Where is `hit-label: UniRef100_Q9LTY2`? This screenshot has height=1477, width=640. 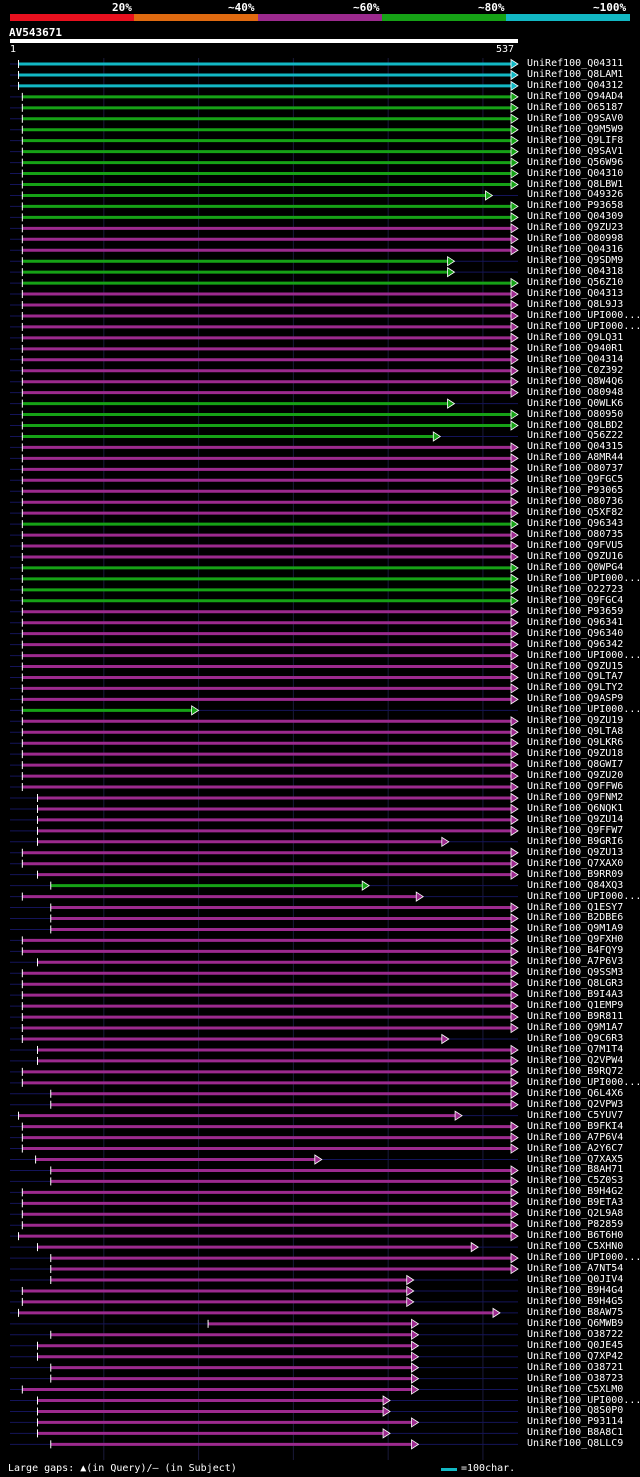
hit-label: UniRef100_Q9LTY2 is located at coordinates (575, 688).